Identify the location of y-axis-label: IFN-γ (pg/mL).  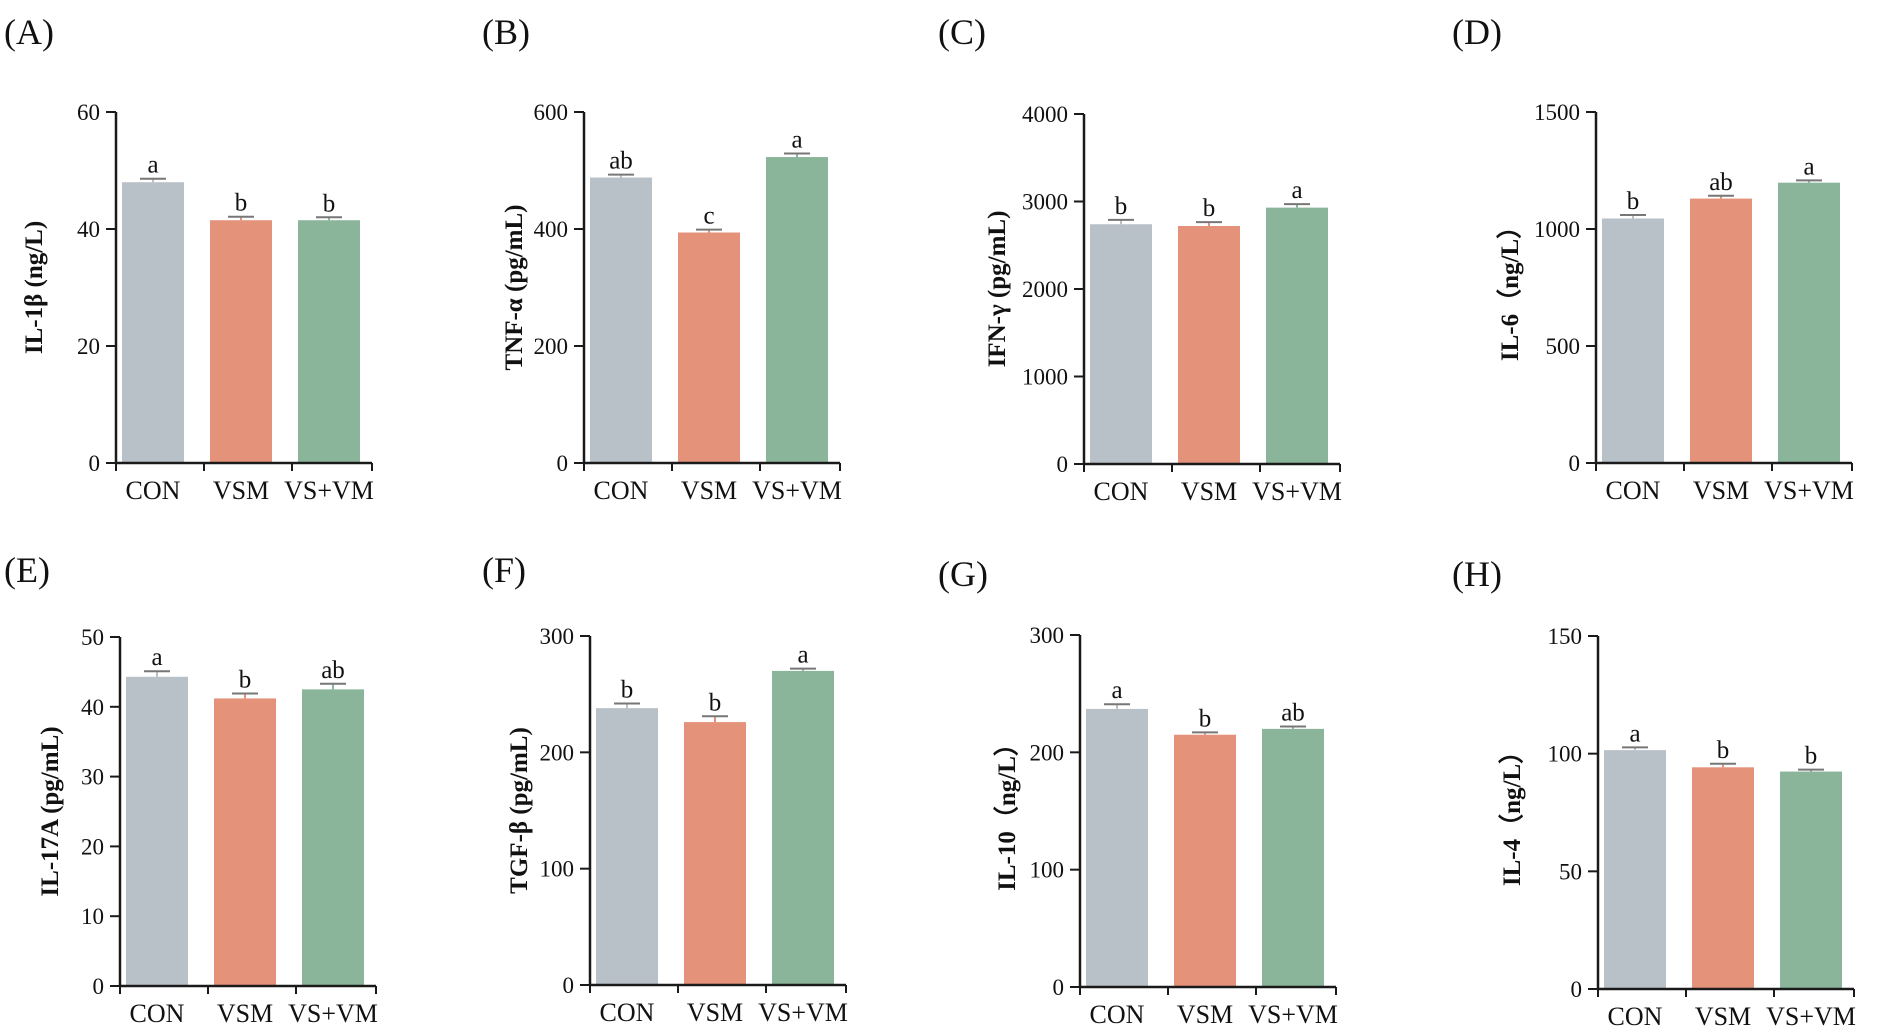
(997, 289).